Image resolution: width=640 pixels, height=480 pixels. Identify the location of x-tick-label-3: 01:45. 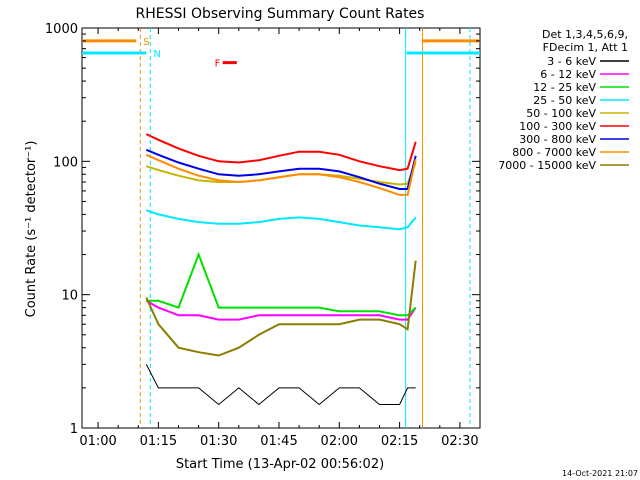
(278, 441).